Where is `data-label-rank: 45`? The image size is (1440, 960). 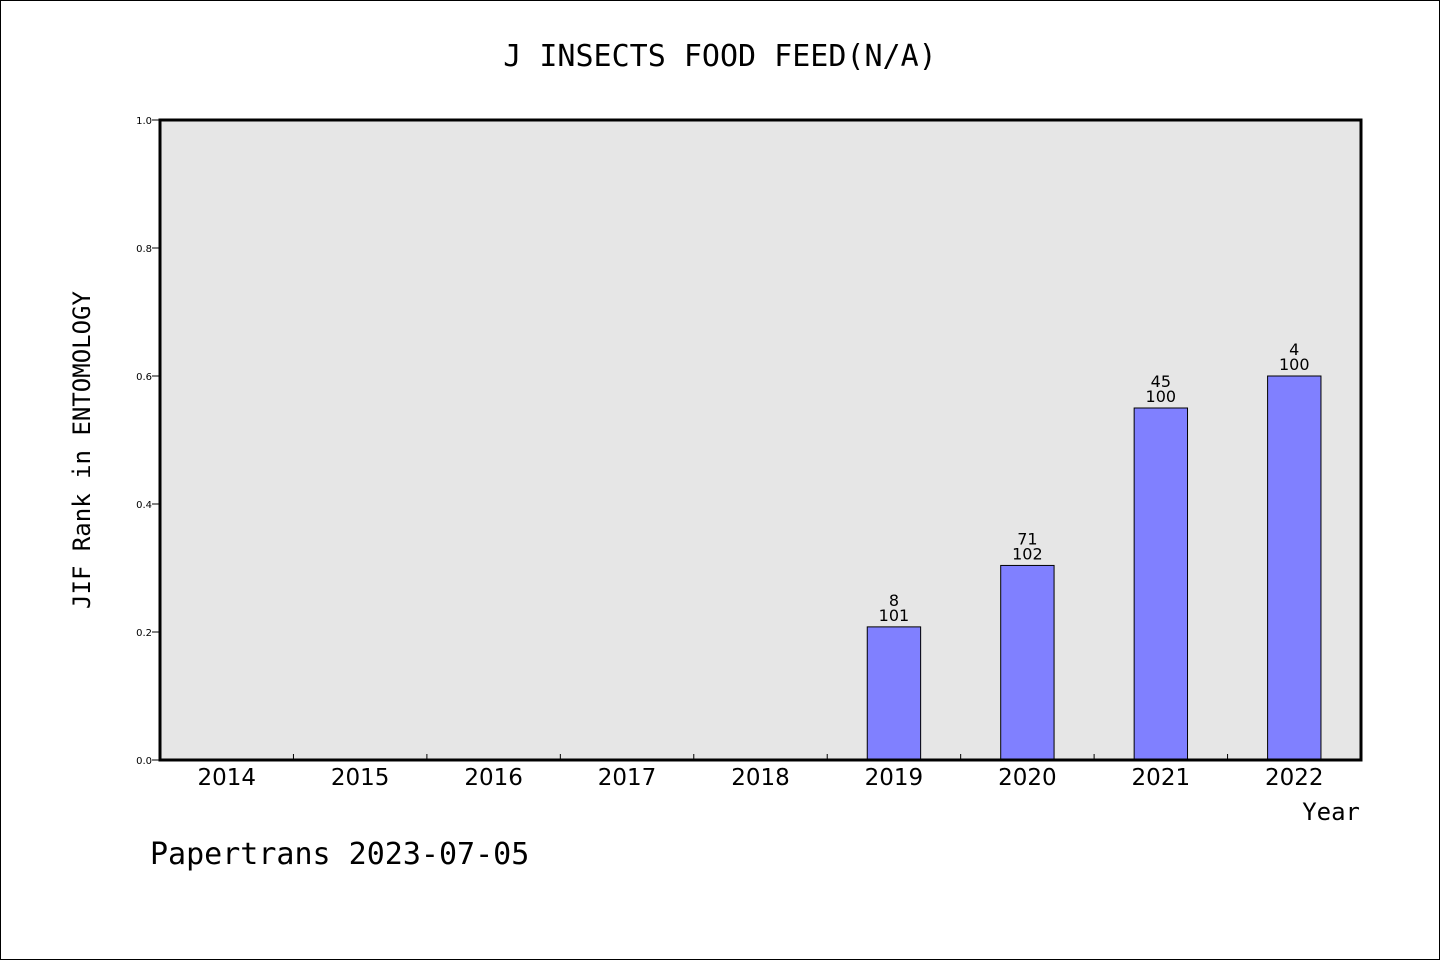 data-label-rank: 45 is located at coordinates (1161, 381).